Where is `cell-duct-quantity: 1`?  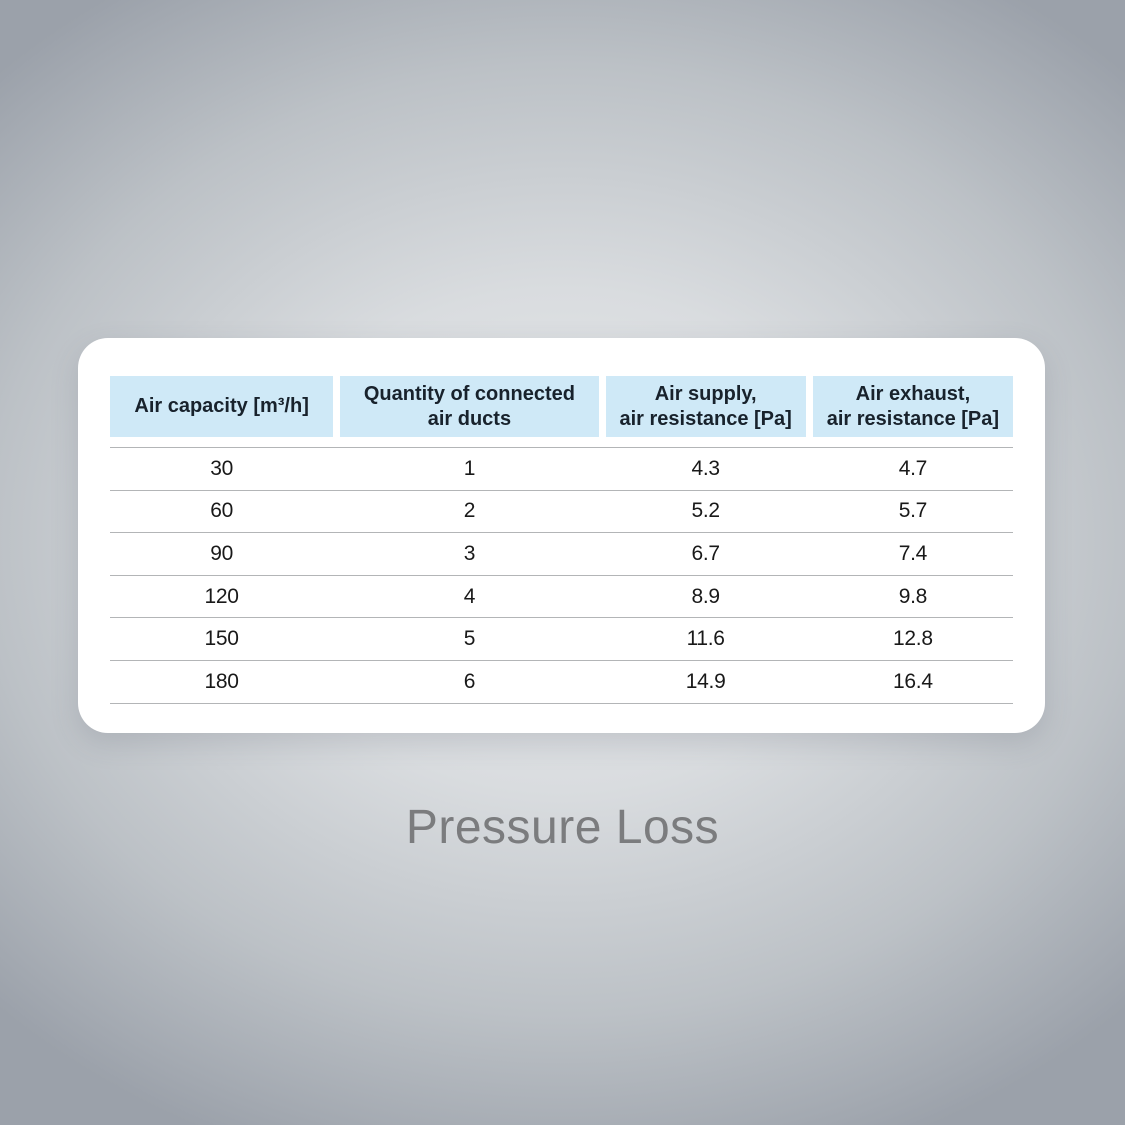 cell-duct-quantity: 1 is located at coordinates (469, 468).